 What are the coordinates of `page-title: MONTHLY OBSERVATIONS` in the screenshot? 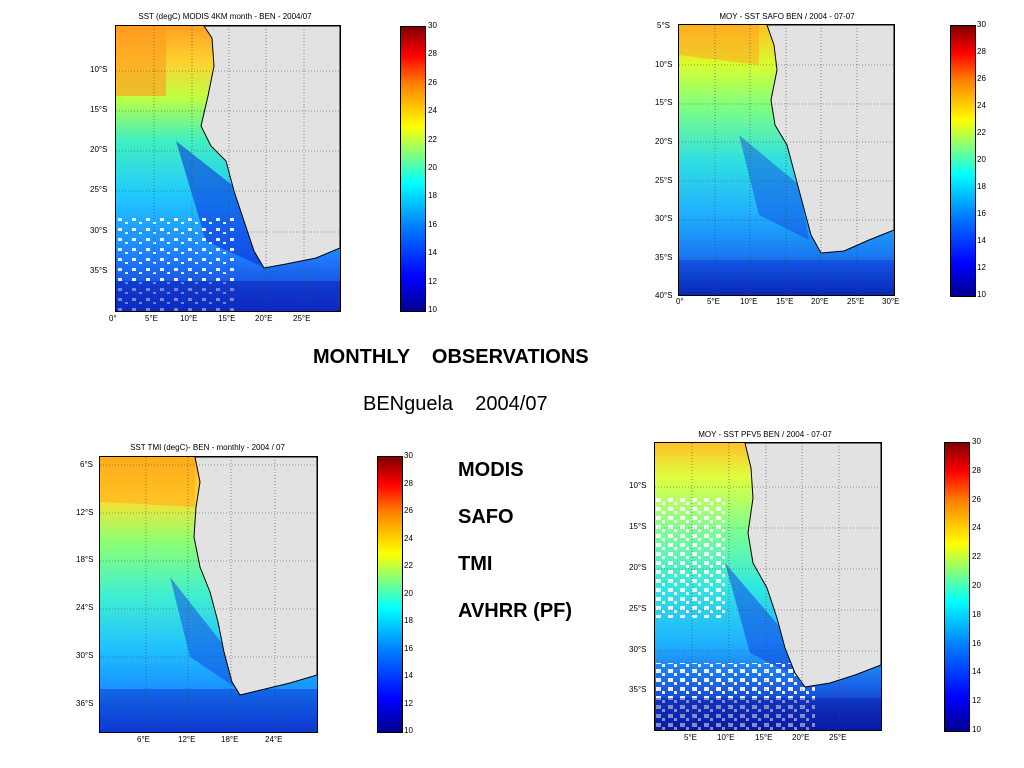 It's located at (451, 357).